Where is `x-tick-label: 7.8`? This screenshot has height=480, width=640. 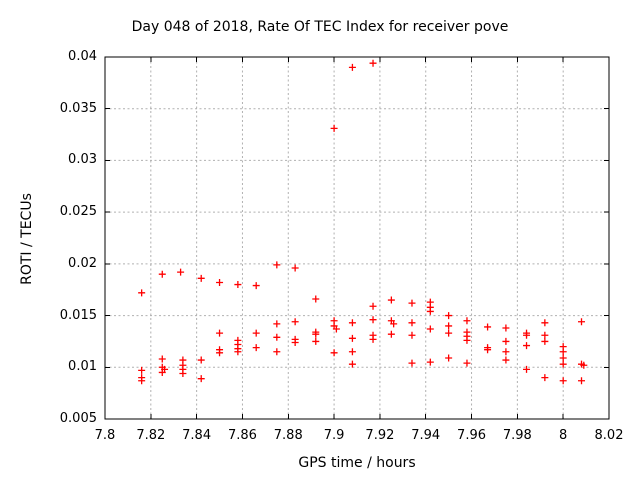 x-tick-label: 7.8 is located at coordinates (105, 435).